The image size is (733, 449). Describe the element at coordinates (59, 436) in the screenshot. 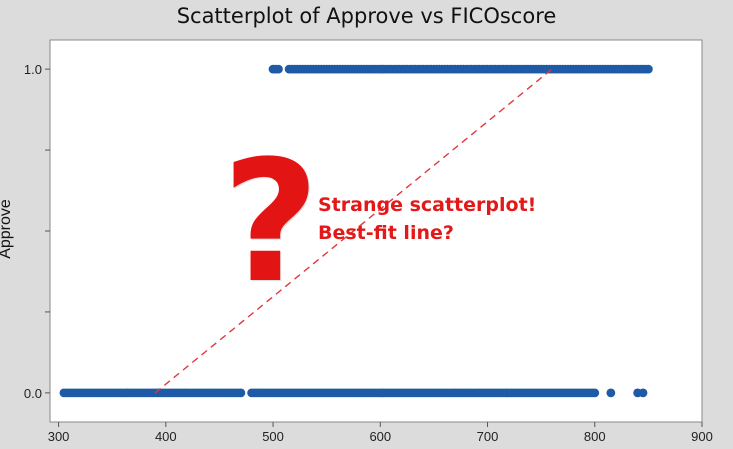

I see `x-tick-label: 300` at that location.